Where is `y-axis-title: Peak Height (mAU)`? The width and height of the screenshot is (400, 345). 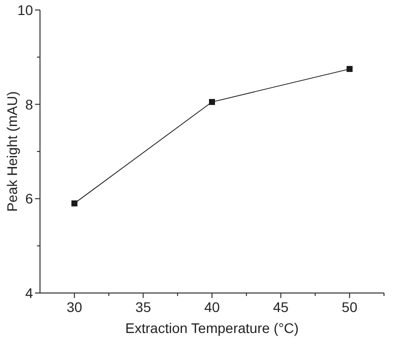
y-axis-title: Peak Height (mAU) is located at coordinates (12, 151).